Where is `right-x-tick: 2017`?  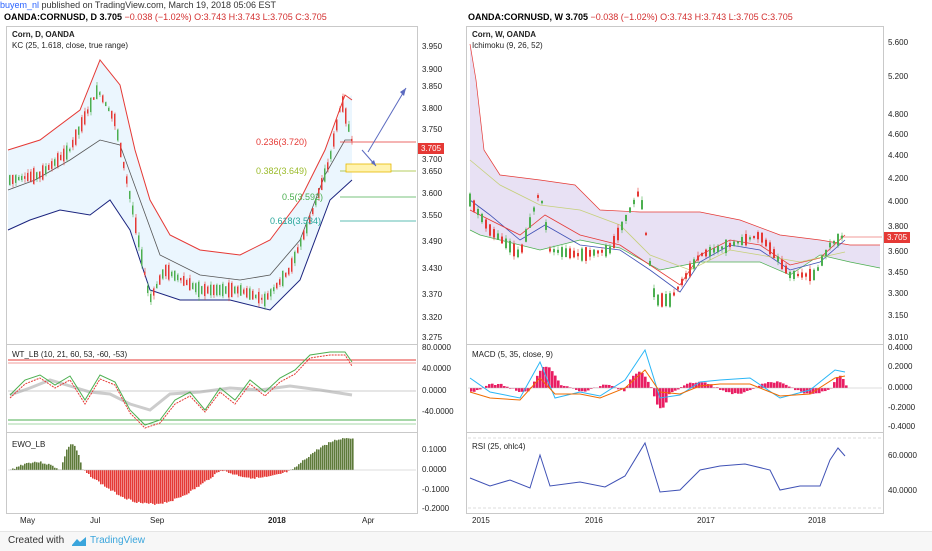 right-x-tick: 2017 is located at coordinates (706, 520).